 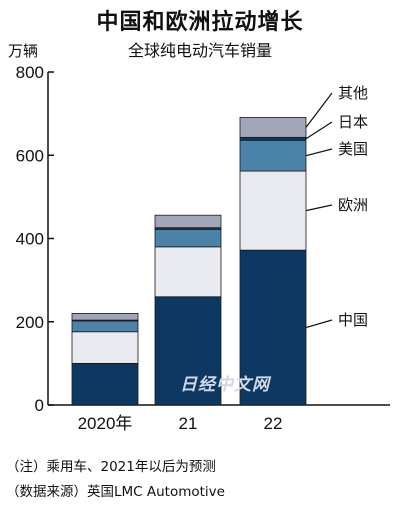 What do you see at coordinates (30, 155) in the screenshot?
I see `y-tick-label: 600` at bounding box center [30, 155].